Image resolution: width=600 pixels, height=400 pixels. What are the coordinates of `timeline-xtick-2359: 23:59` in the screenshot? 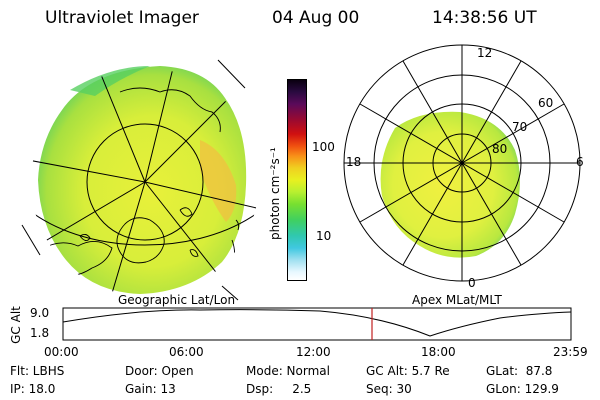 It's located at (570, 352).